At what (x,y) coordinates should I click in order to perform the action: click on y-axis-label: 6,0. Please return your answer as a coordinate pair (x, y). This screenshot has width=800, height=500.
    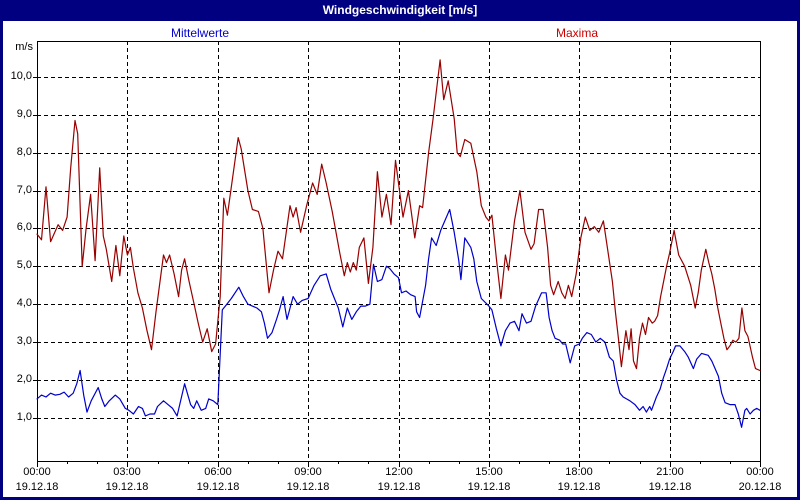
    Looking at the image, I should click on (24, 227).